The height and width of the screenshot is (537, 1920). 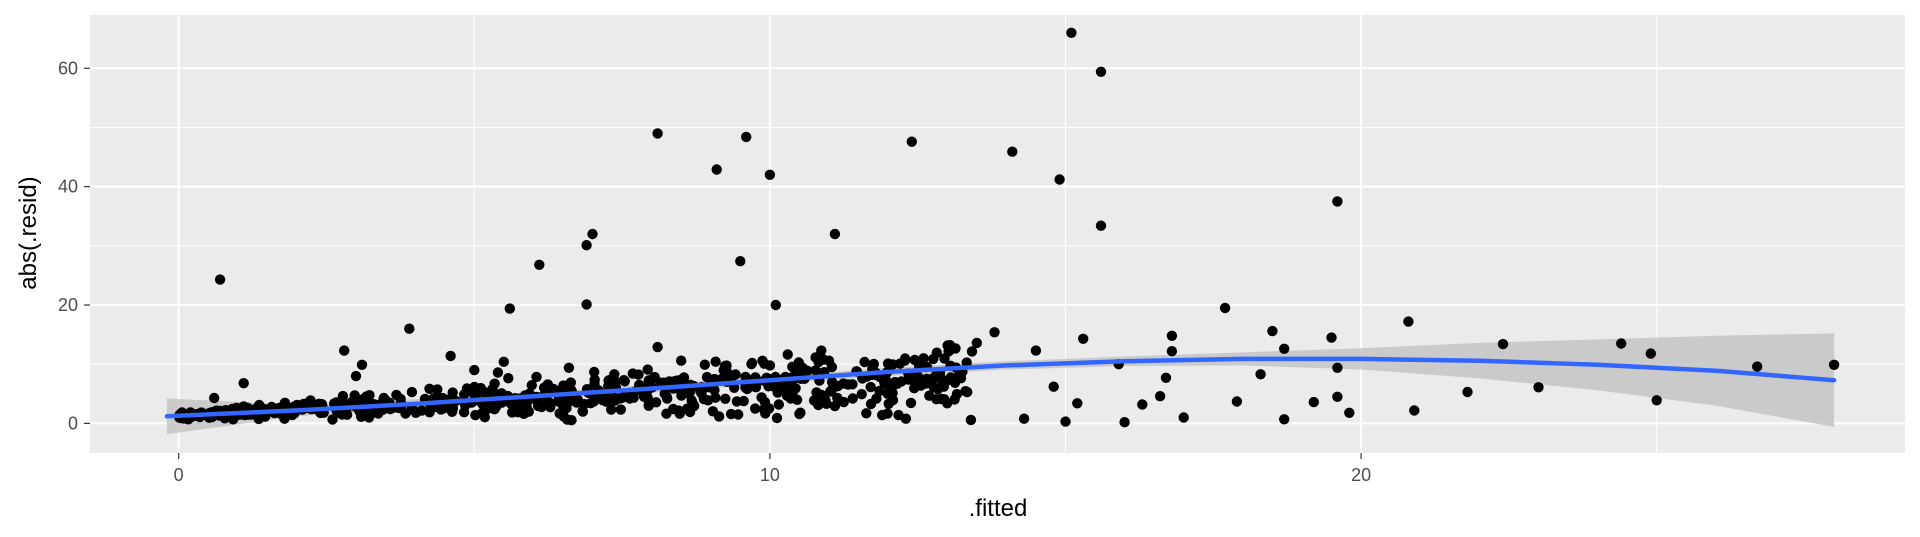 I want to click on x-tick-label: 20, so click(x=1361, y=475).